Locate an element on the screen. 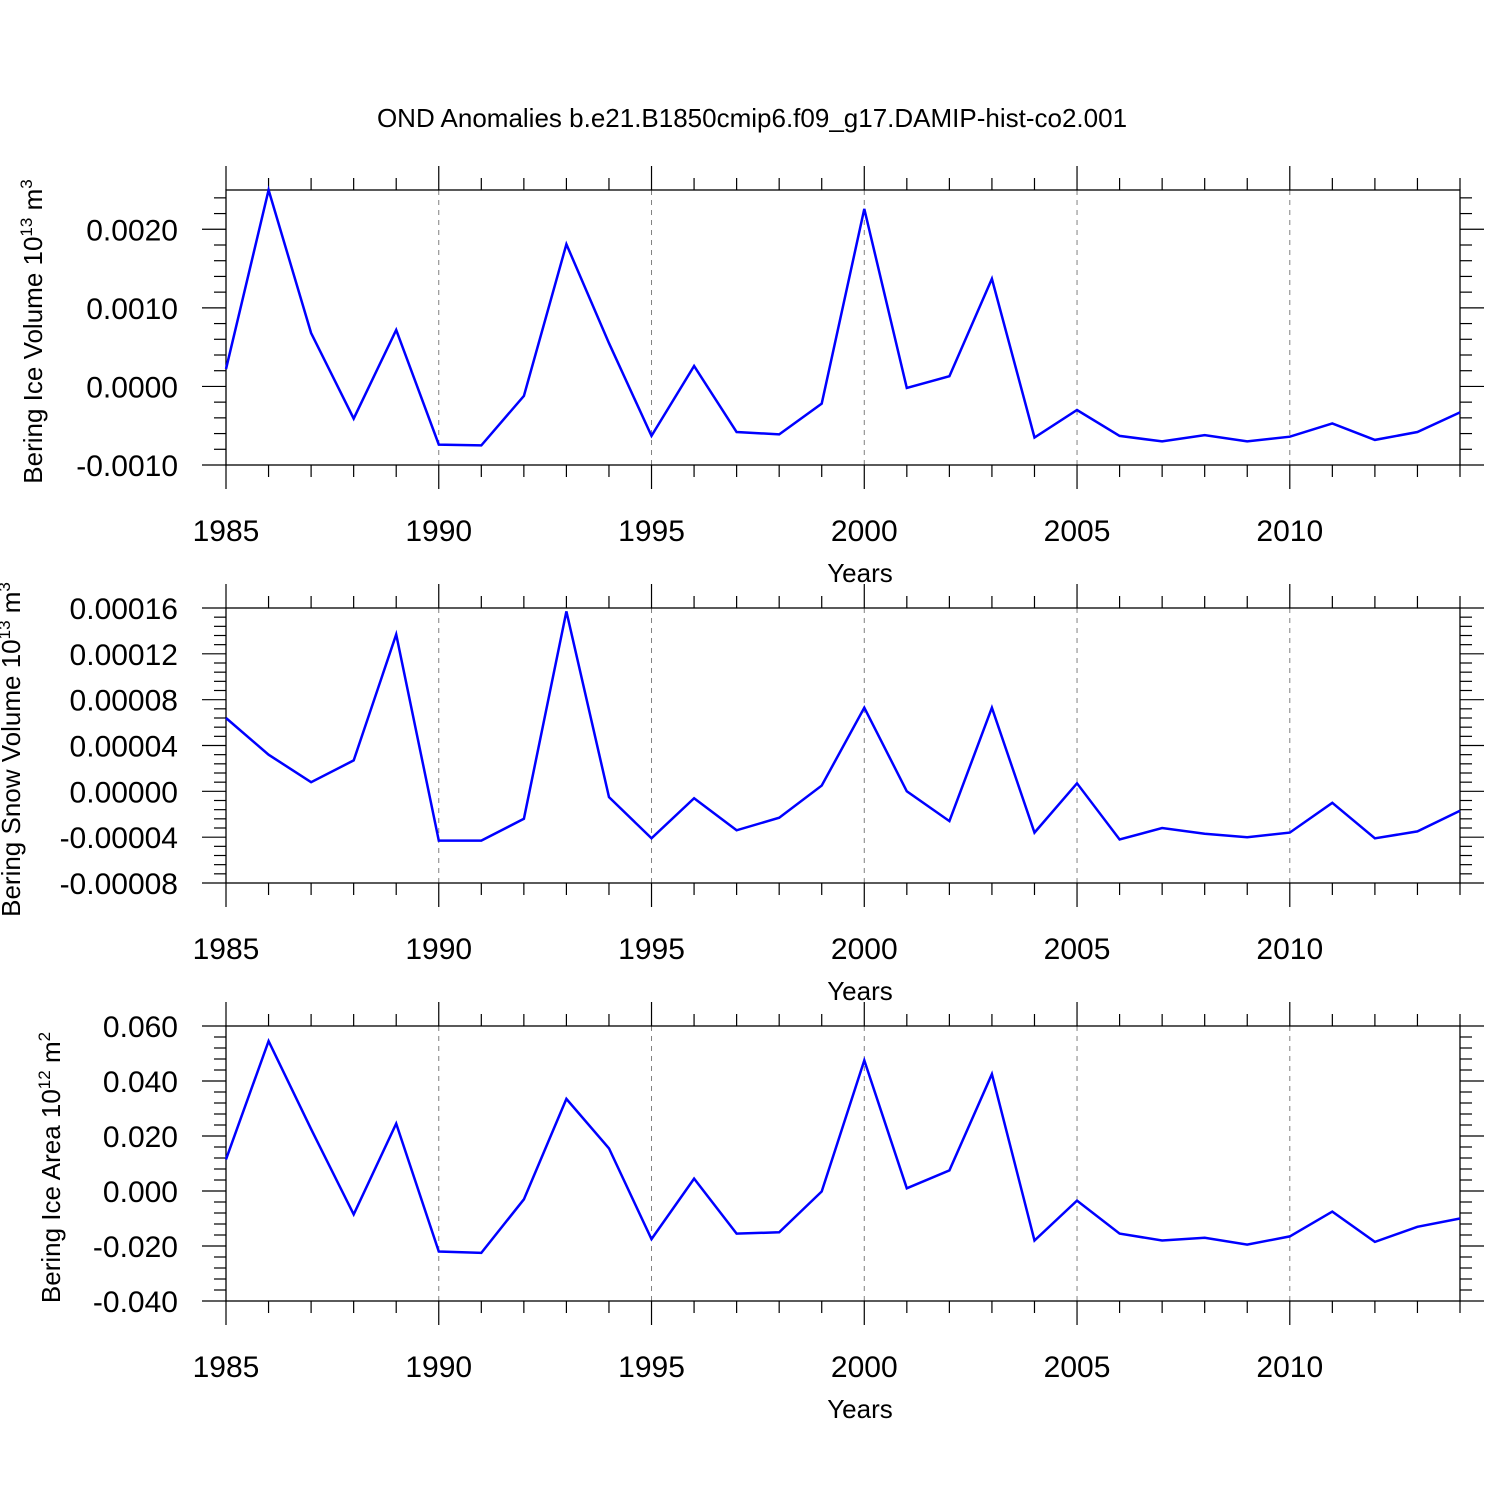 The width and height of the screenshot is (1500, 1500). y-tick-label: 0.00000 is located at coordinates (124, 792).